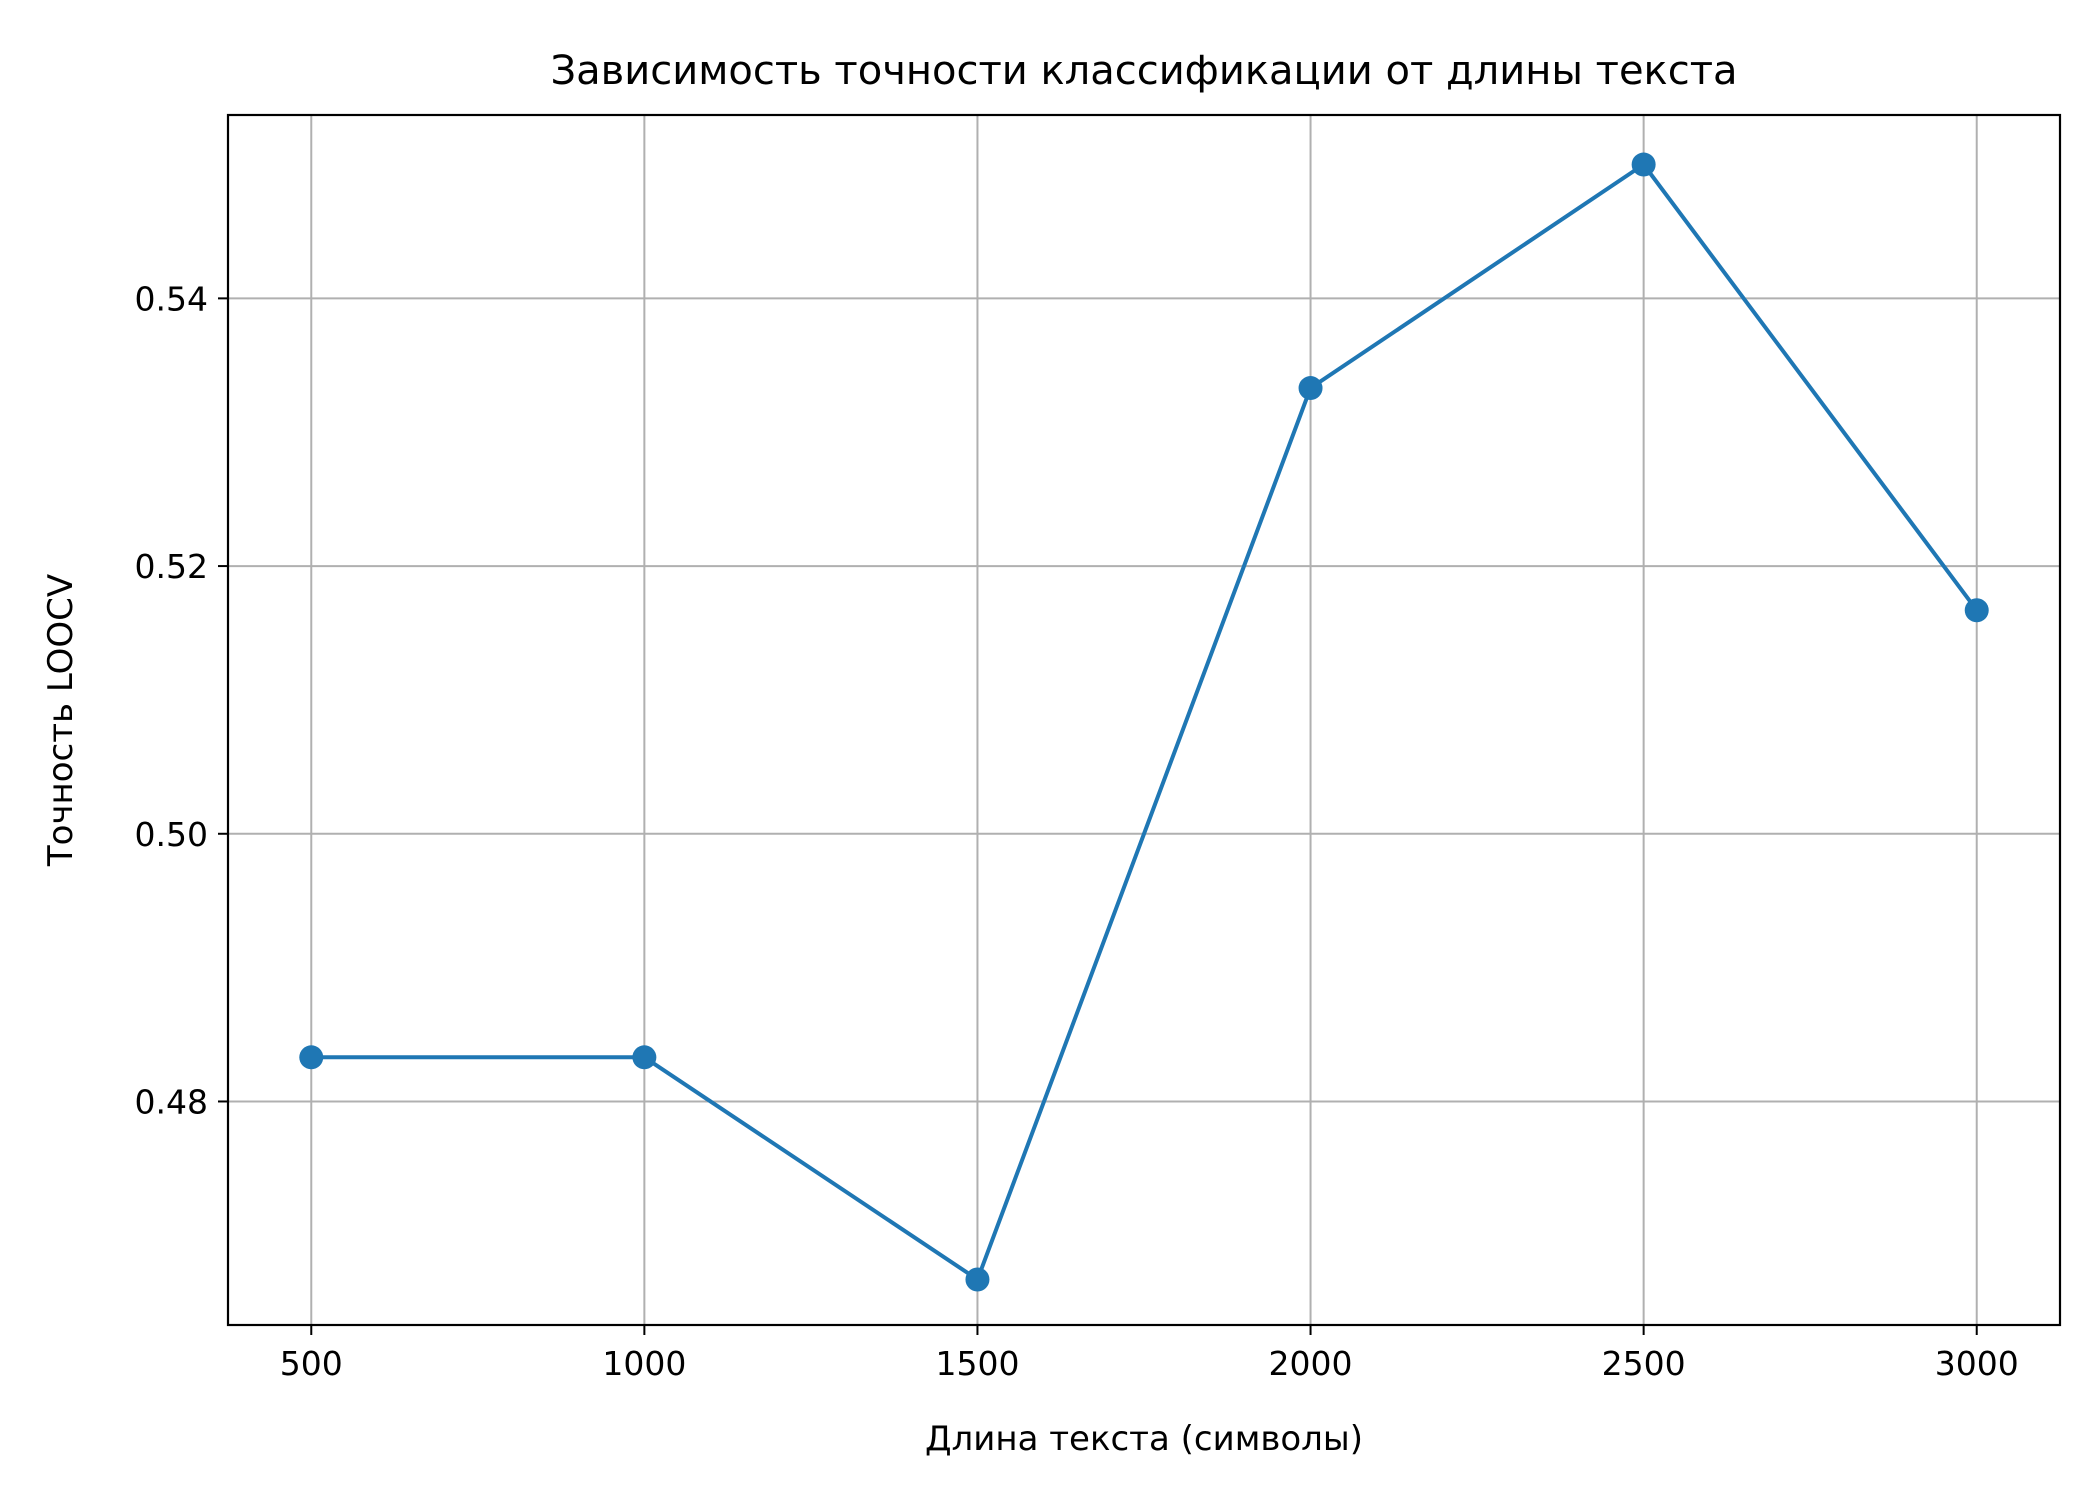 Image resolution: width=2100 pixels, height=1500 pixels. I want to click on y-tick-label: 0.48, so click(171, 1101).